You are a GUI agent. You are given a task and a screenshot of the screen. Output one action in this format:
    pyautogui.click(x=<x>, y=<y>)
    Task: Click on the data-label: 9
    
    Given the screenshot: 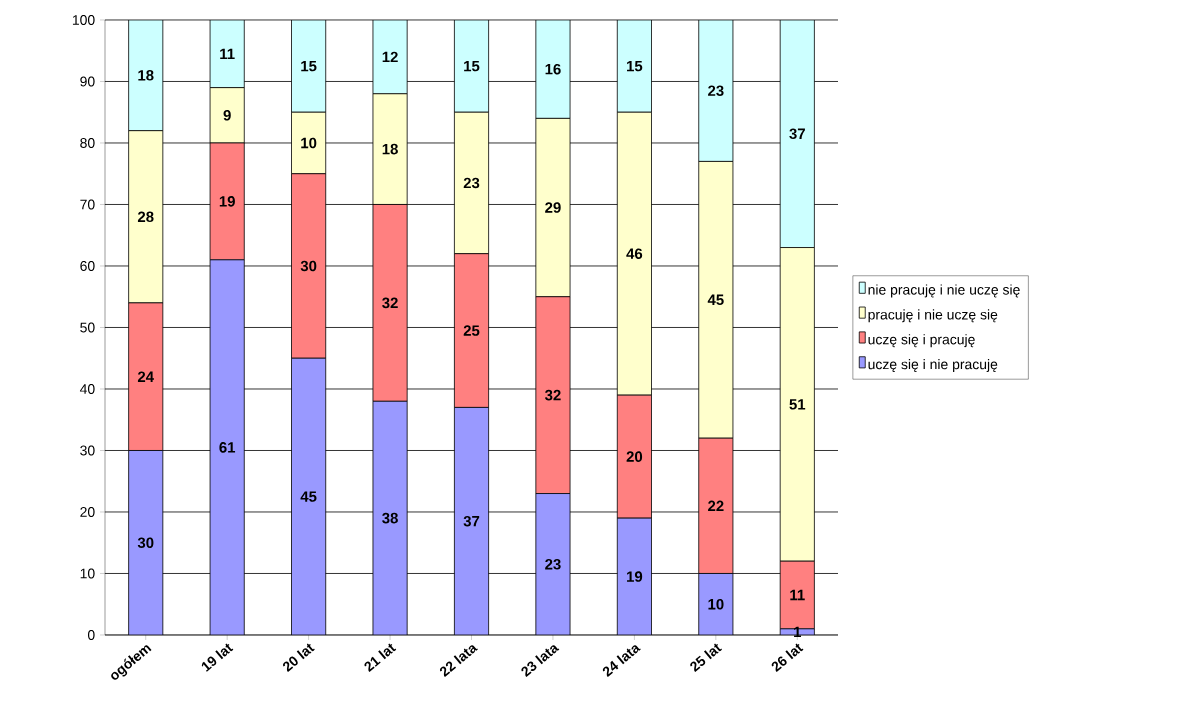 What is the action you would take?
    pyautogui.click(x=227, y=115)
    